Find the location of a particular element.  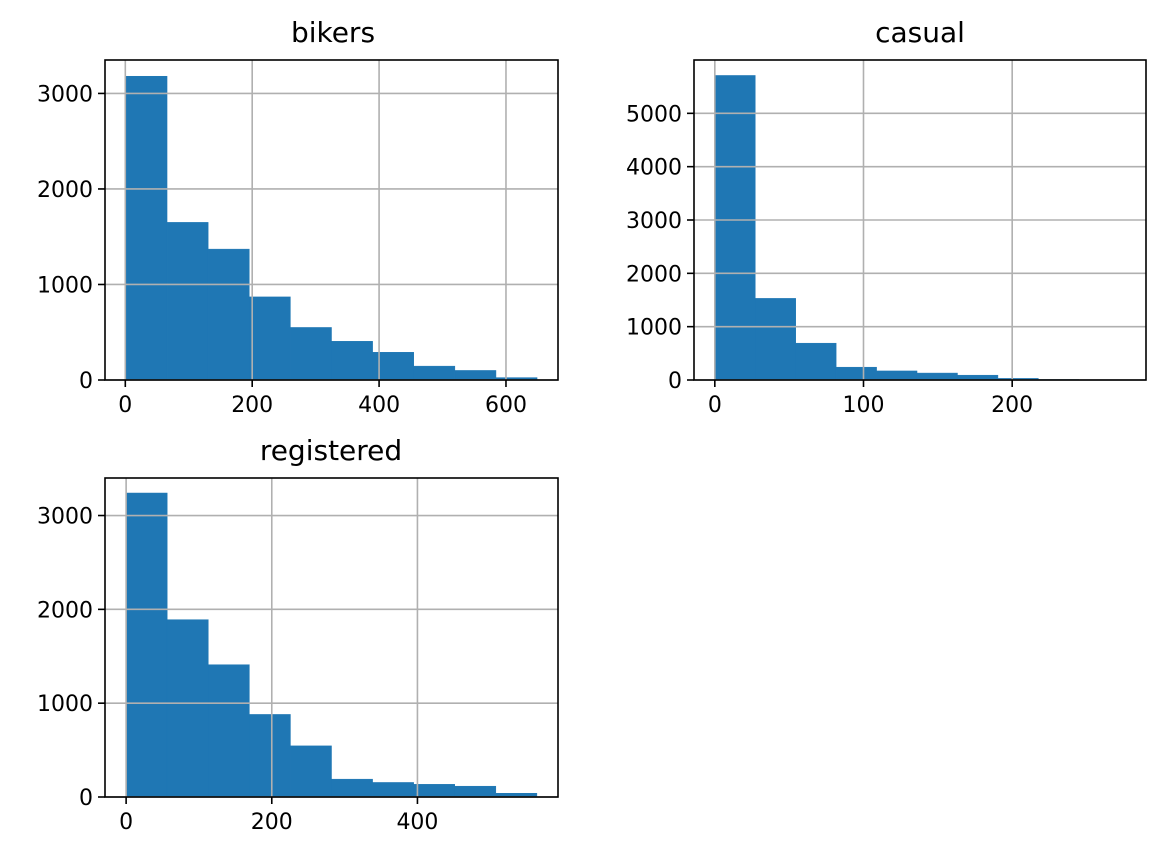

panel-title-registered: registered is located at coordinates (331, 450).